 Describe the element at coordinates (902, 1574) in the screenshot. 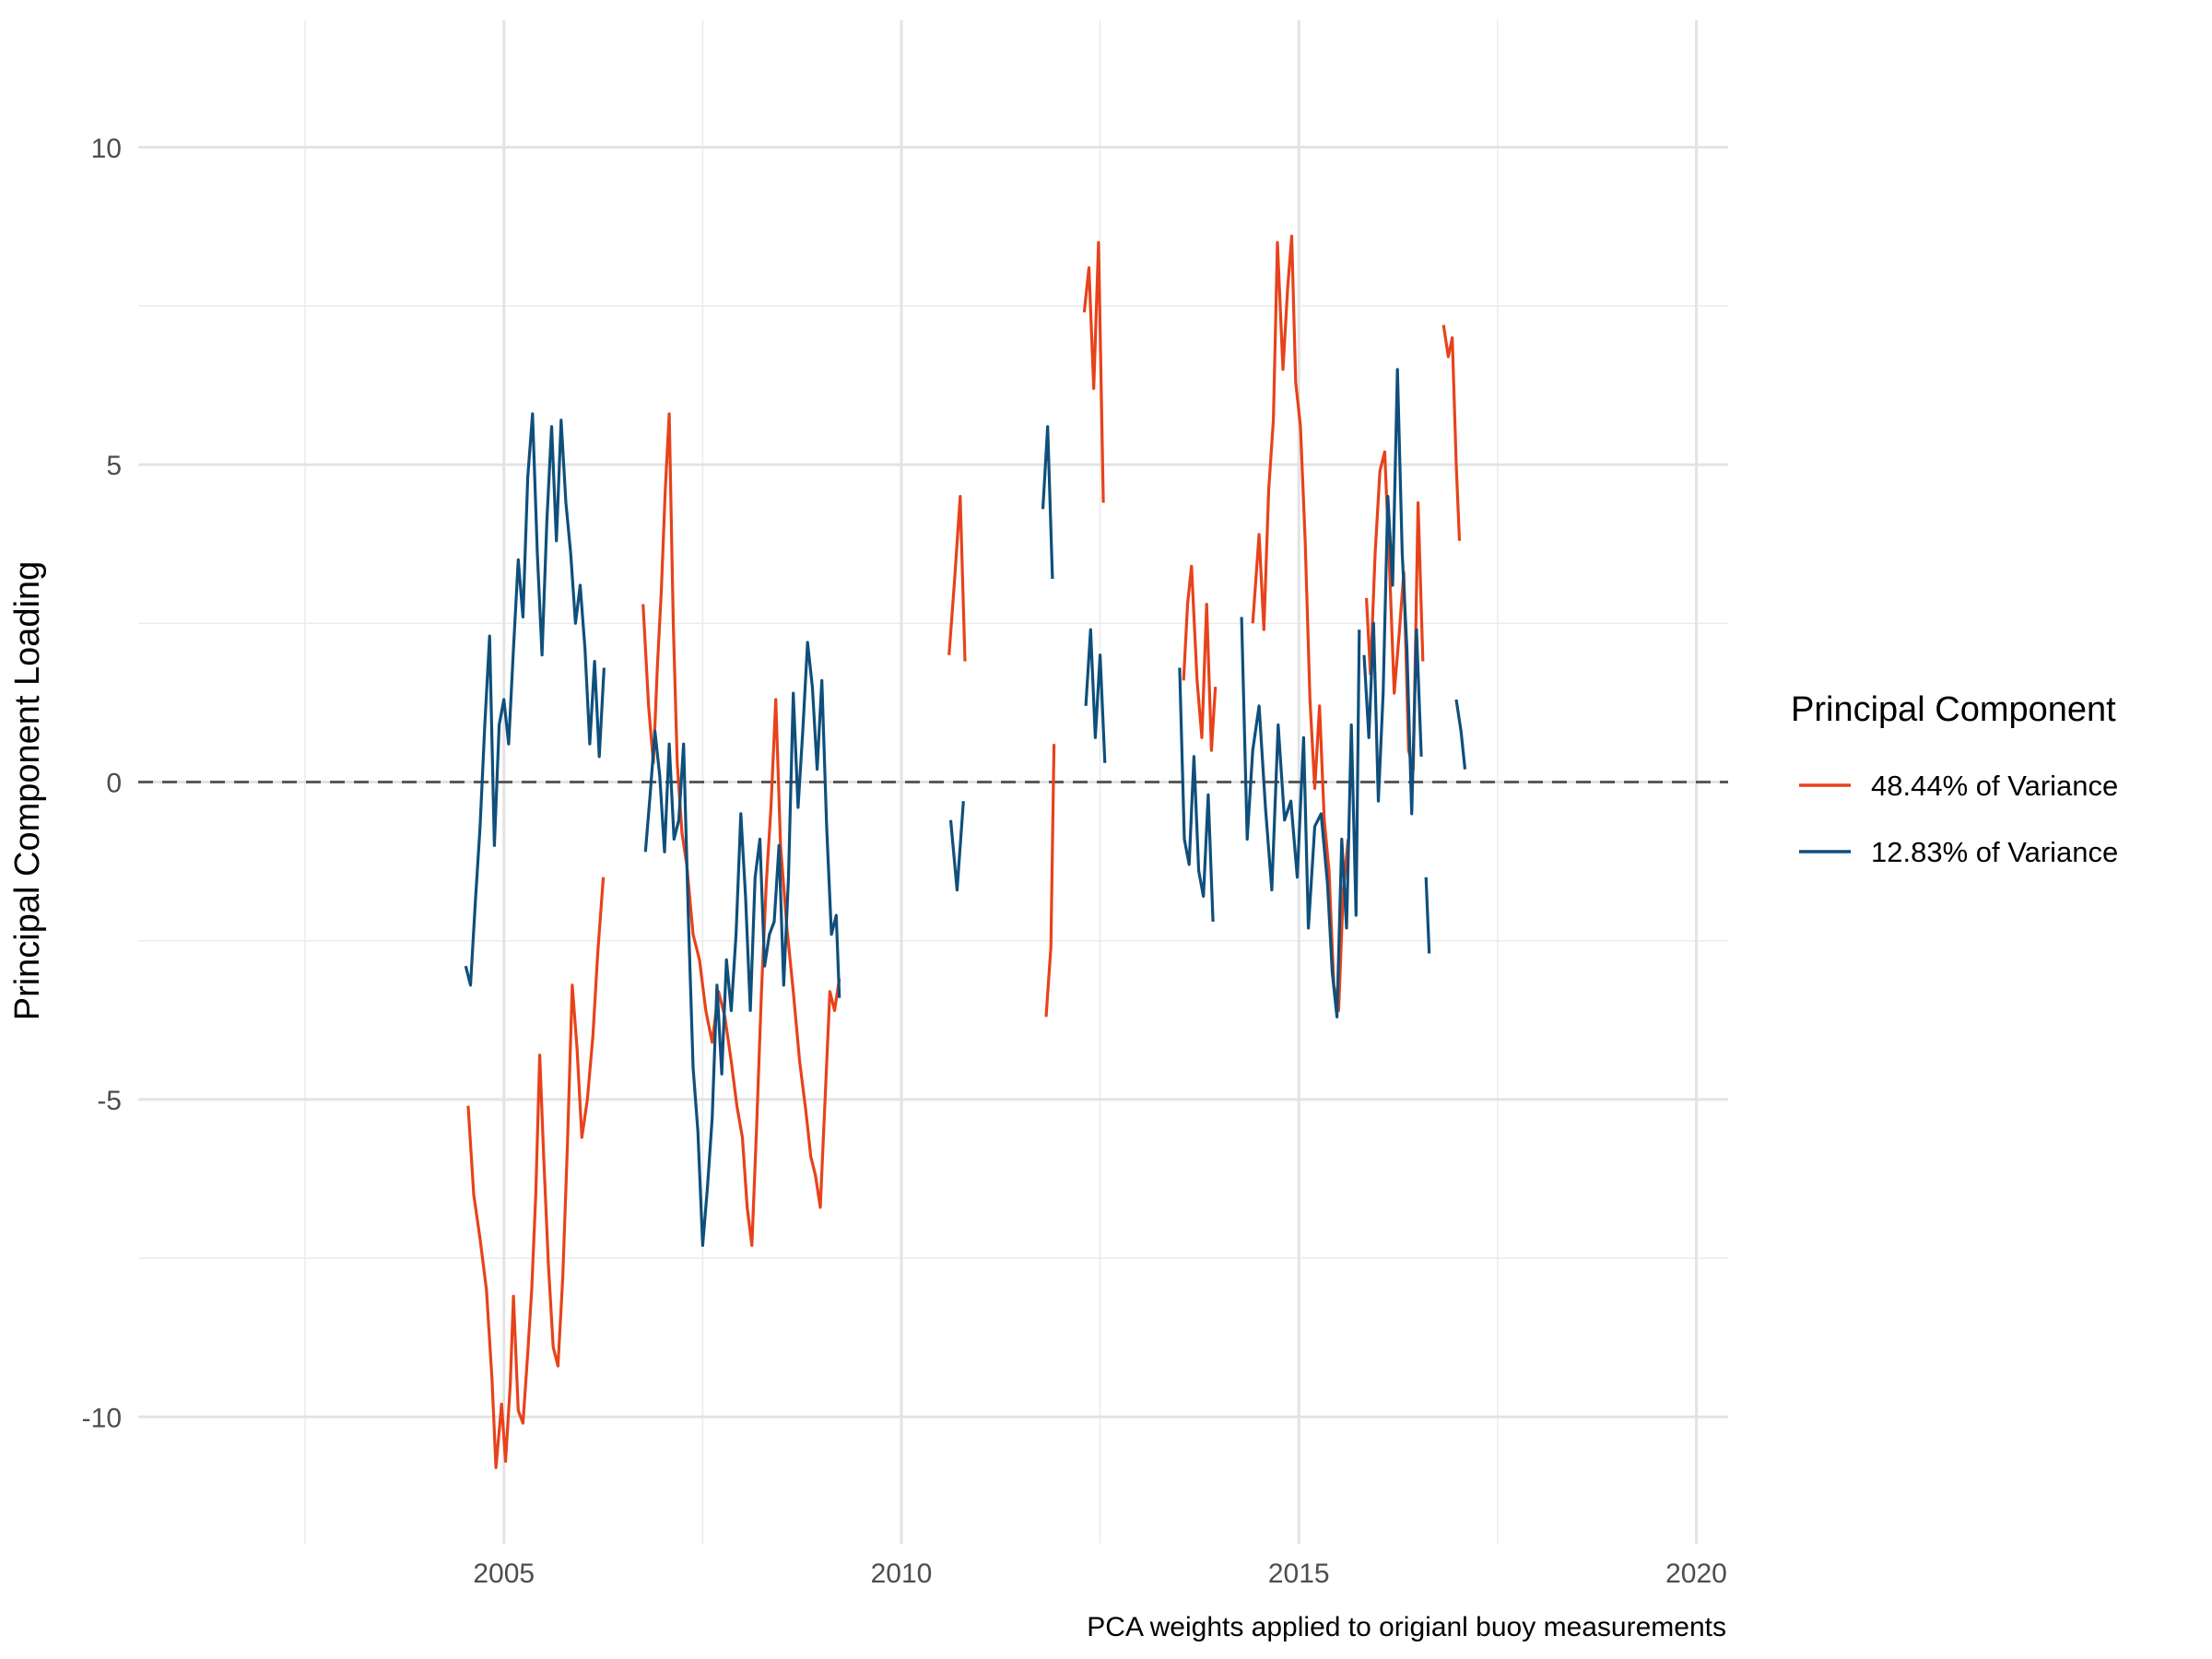

I see `x-tick-label: 2010` at that location.